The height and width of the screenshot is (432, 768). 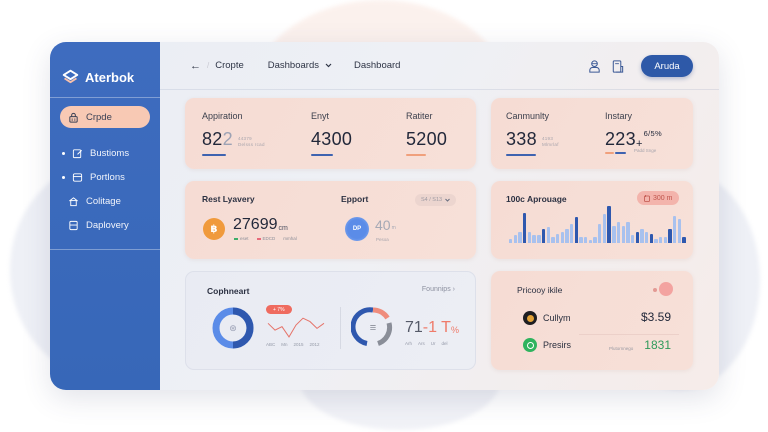 I want to click on layers-logo-icon, so click(x=70, y=76).